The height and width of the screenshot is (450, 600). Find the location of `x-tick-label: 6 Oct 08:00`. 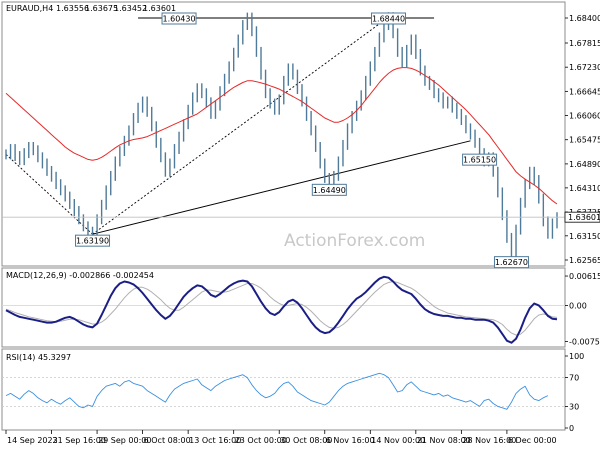

x-tick-label: 6 Oct 08:00 is located at coordinates (167, 440).